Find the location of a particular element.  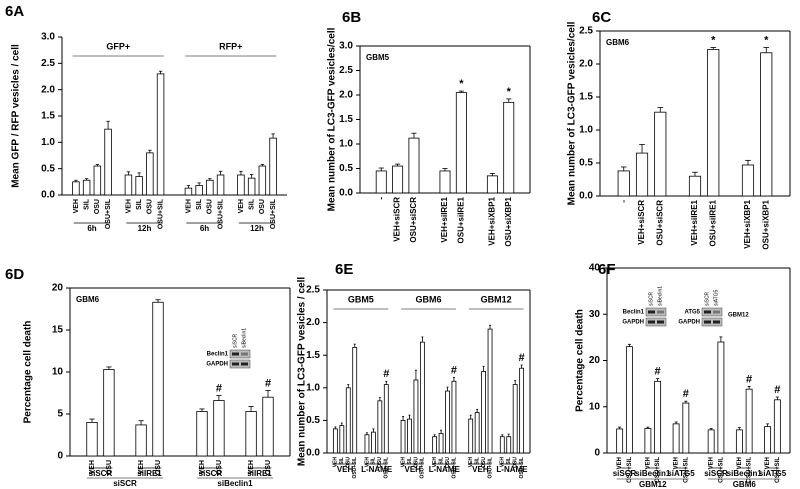

section-label: siSCR is located at coordinates (125, 483).